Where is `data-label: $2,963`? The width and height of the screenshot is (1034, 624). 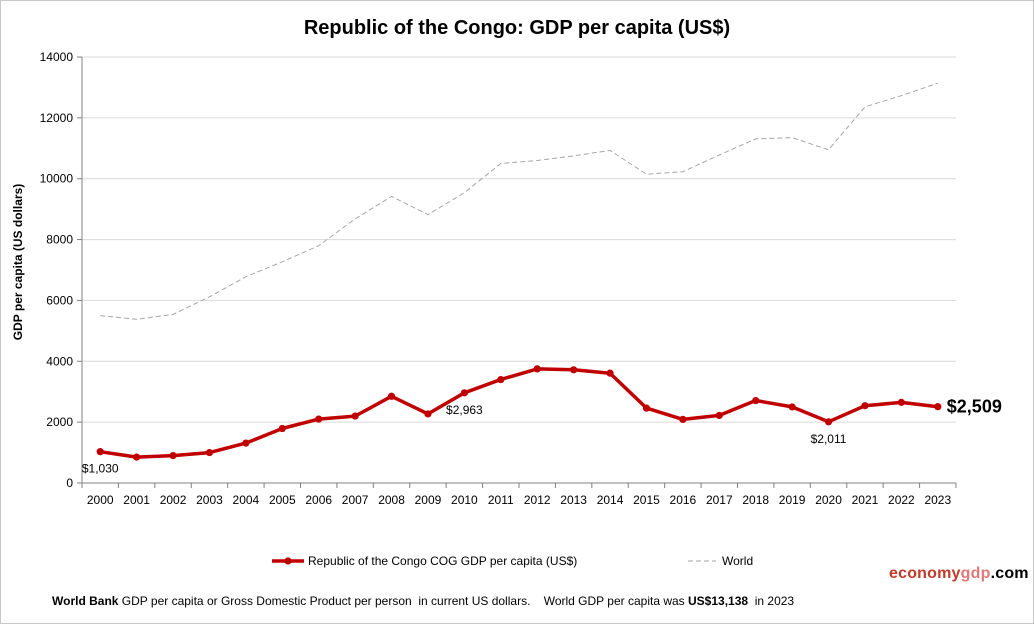 data-label: $2,963 is located at coordinates (464, 410).